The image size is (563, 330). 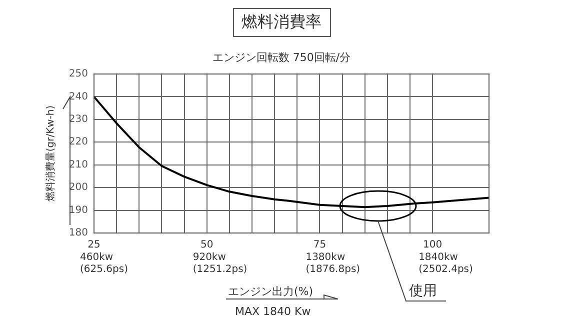 What do you see at coordinates (281, 22) in the screenshot?
I see `chart-title: 燃料消費率` at bounding box center [281, 22].